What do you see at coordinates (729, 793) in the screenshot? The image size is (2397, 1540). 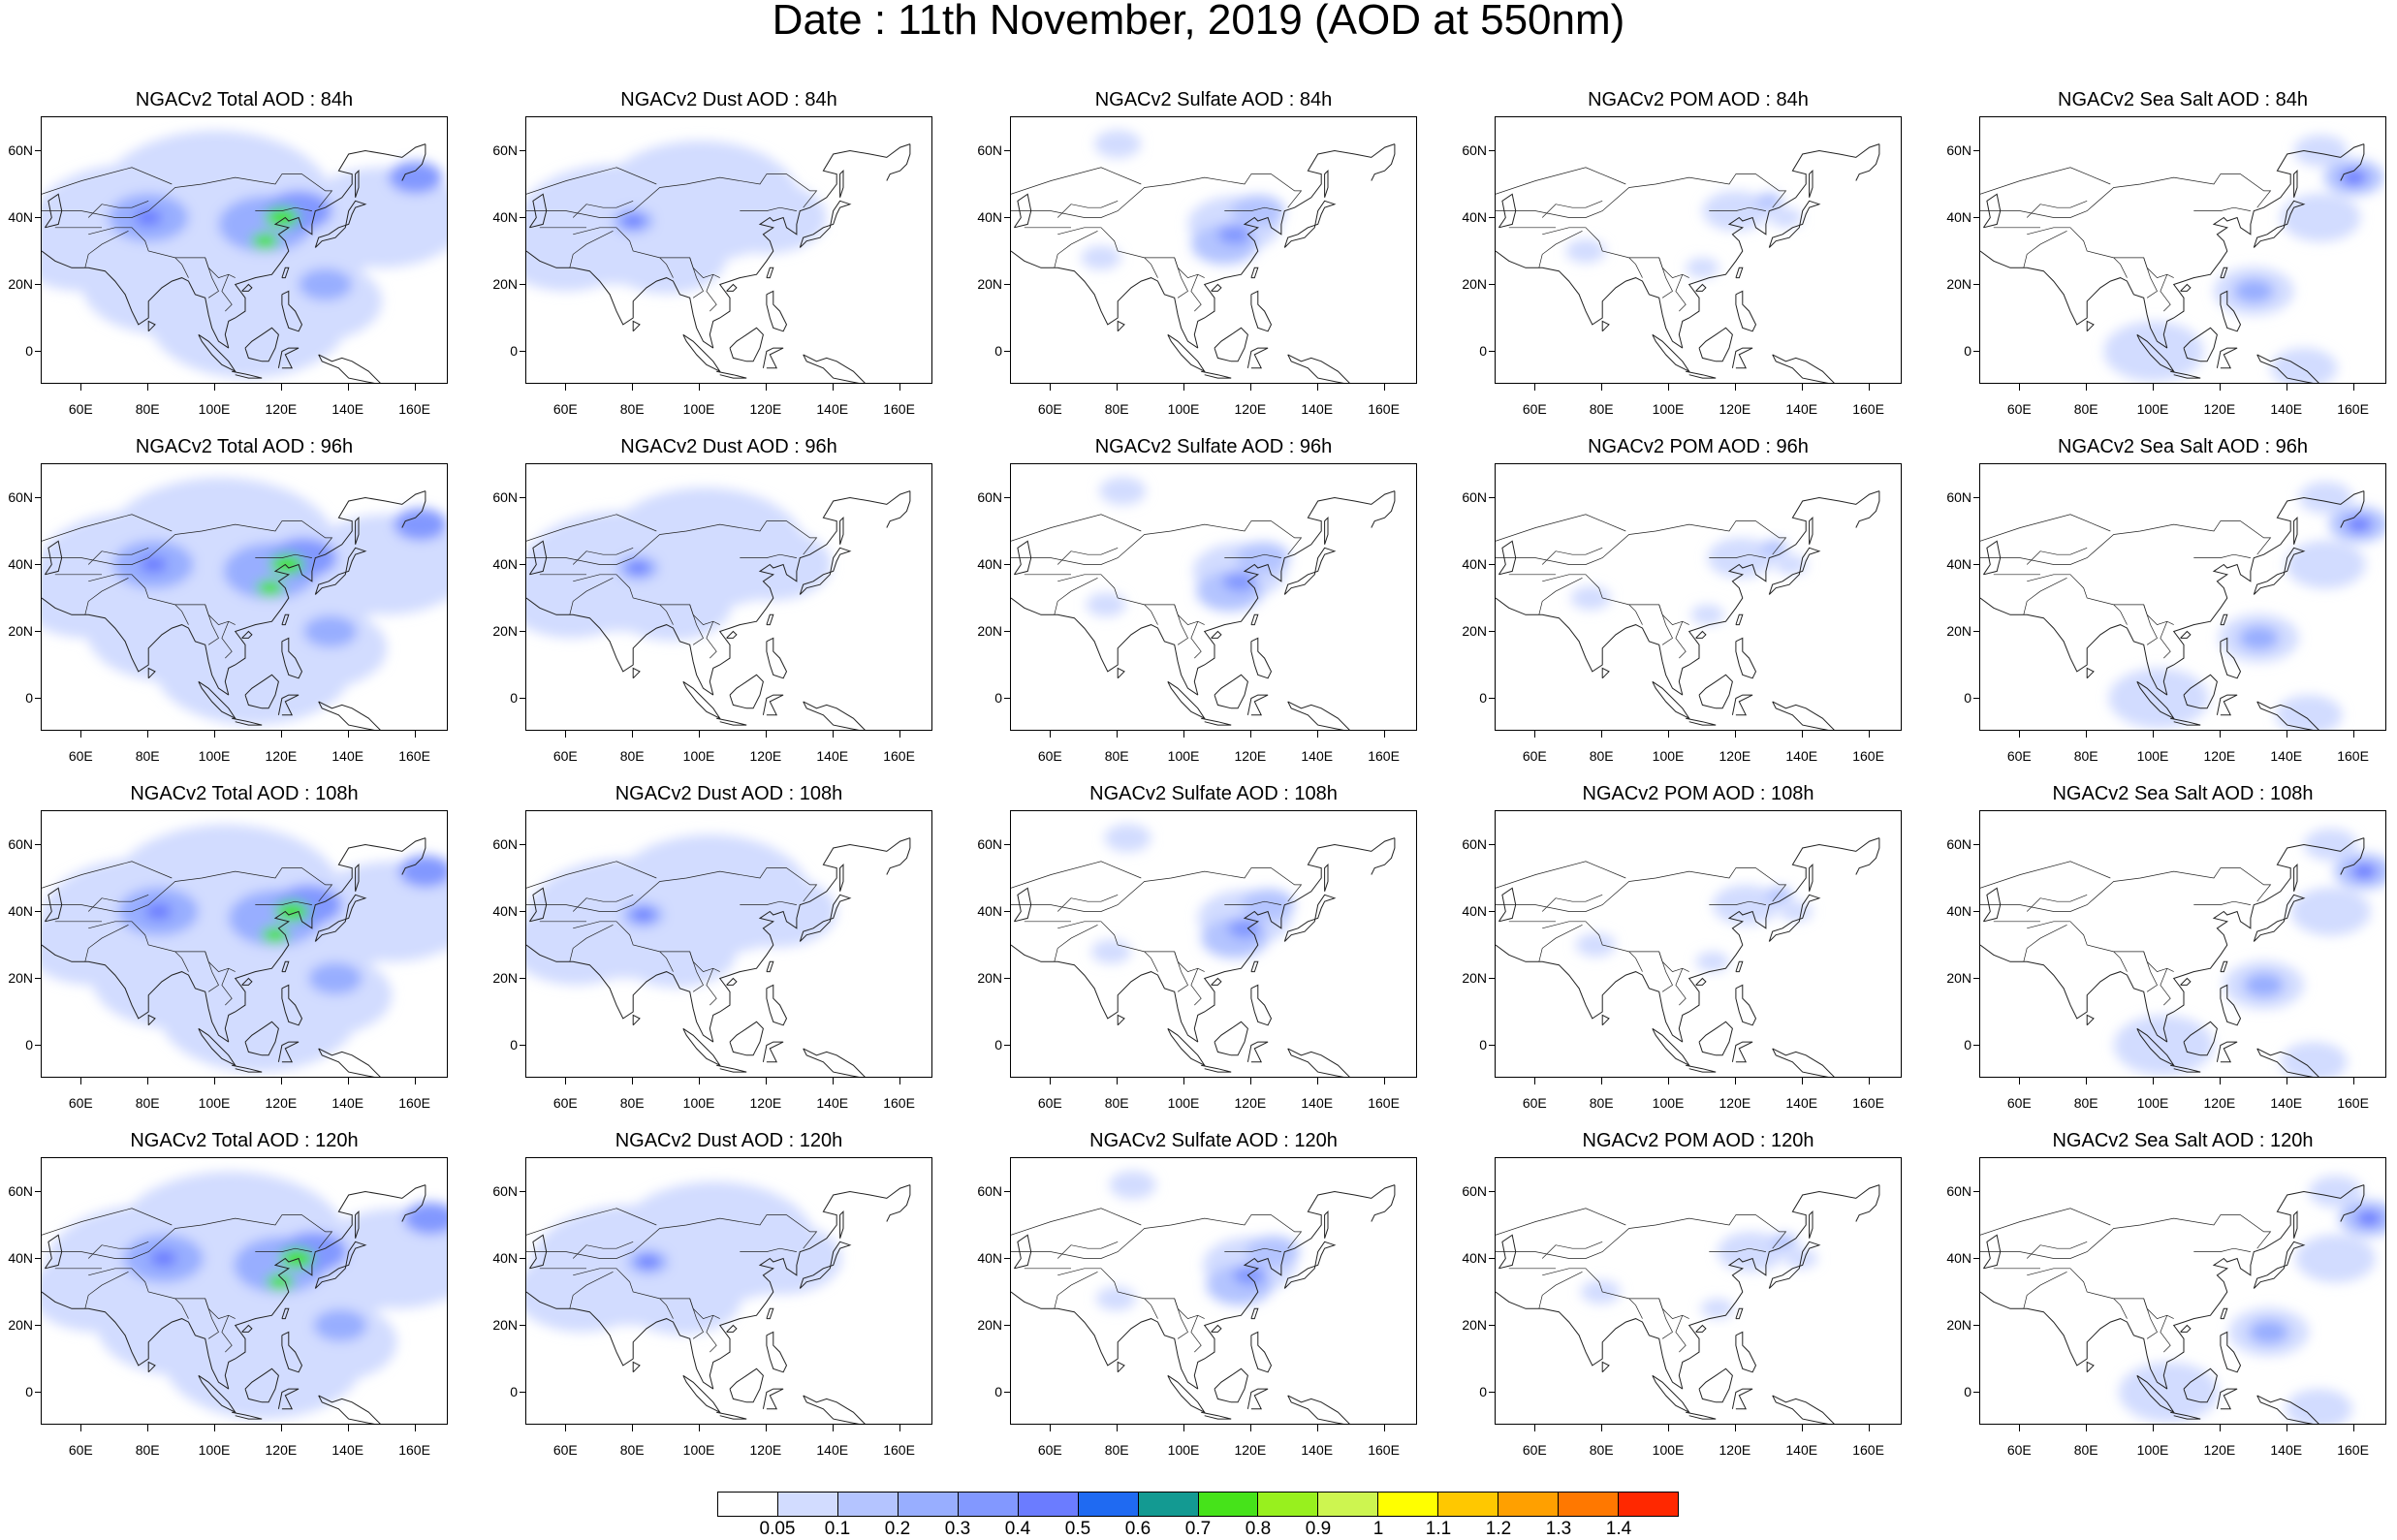 I see `panel-title: NGACv2 Dust AOD : 108h` at bounding box center [729, 793].